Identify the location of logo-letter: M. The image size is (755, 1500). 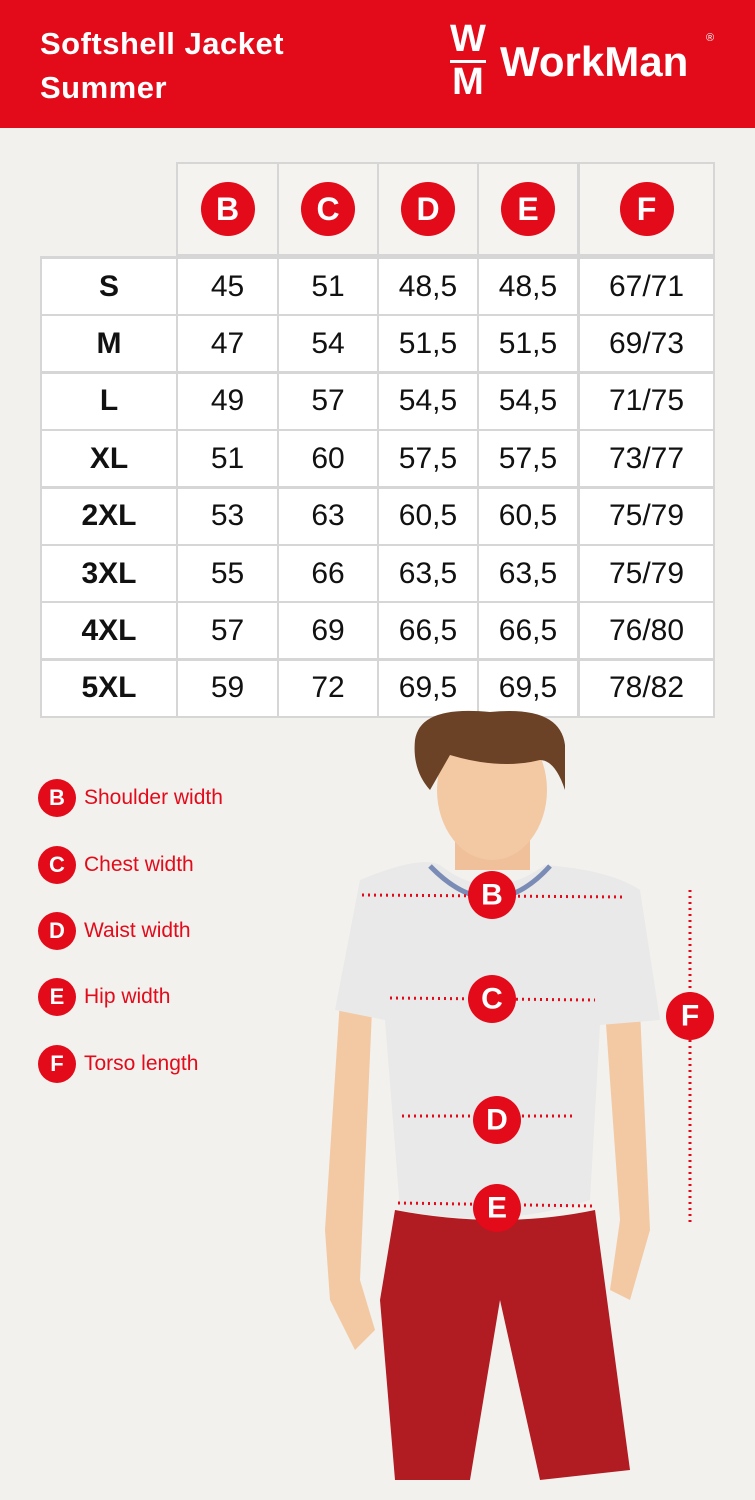
(468, 80).